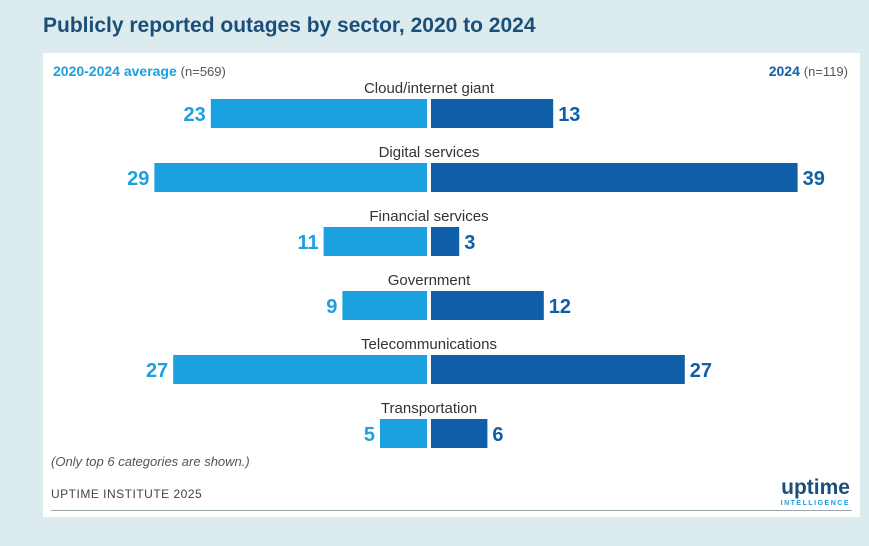 The width and height of the screenshot is (869, 546). I want to click on value-2024-cloud-internet-giant: 13, so click(569, 115).